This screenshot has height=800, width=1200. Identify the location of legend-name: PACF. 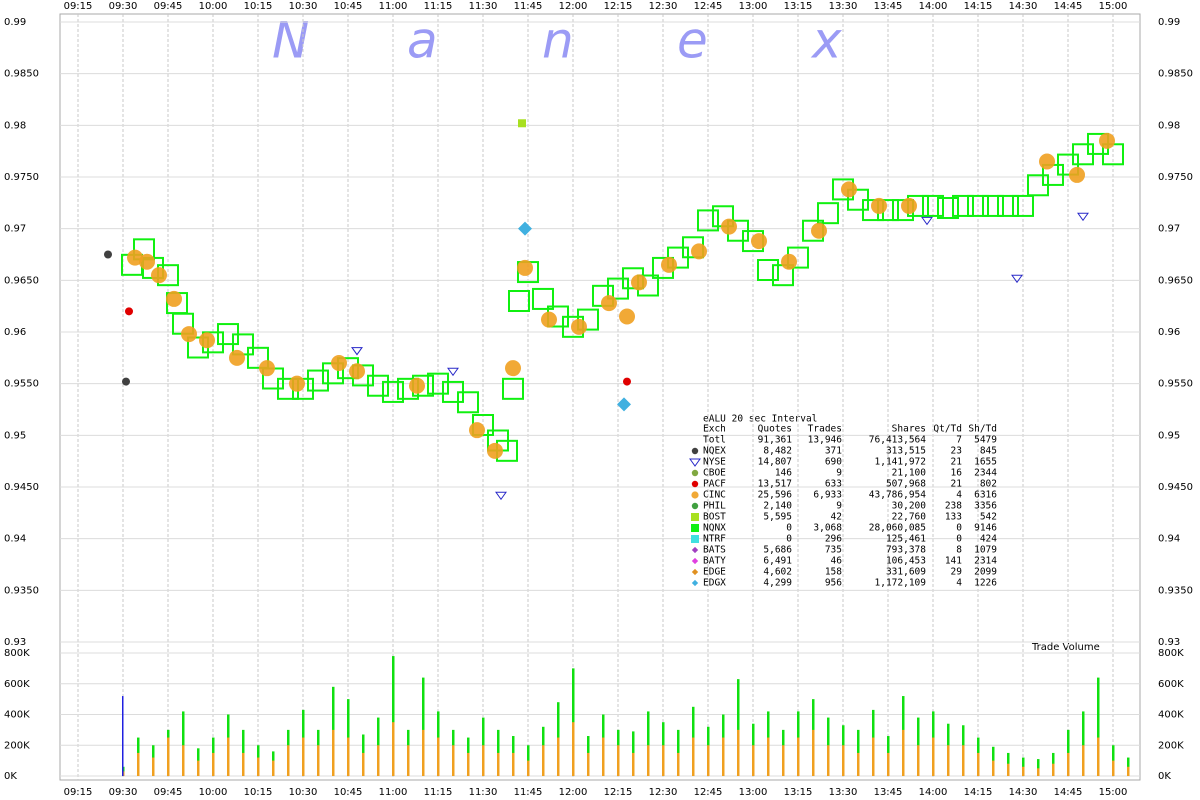
(714, 484).